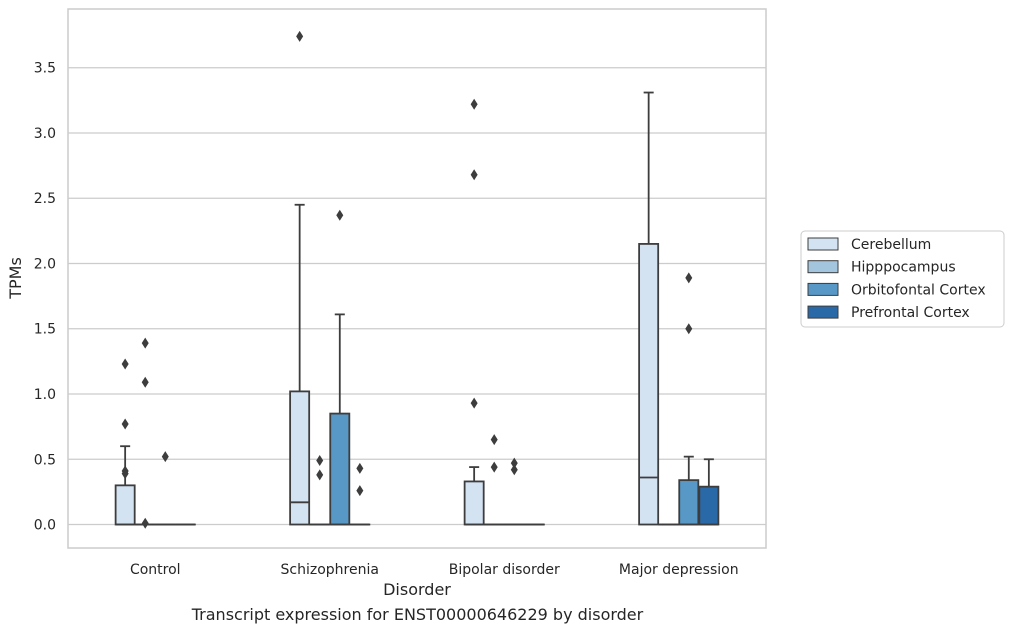 The image size is (1014, 634). I want to click on y-tick-label: 2.5, so click(45, 199).